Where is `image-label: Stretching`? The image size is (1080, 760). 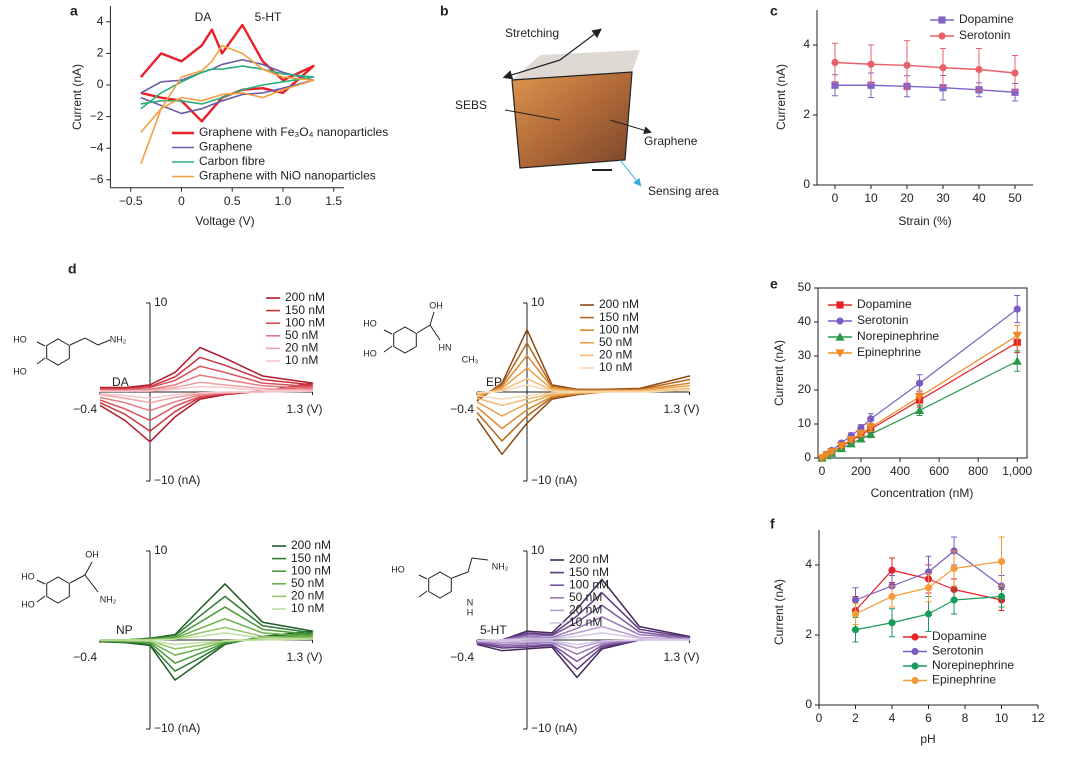 image-label: Stretching is located at coordinates (532, 33).